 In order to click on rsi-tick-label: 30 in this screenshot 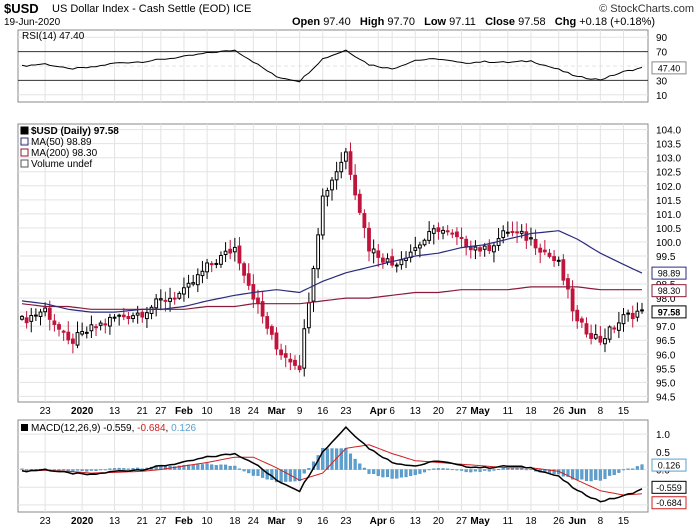, I will do `click(662, 81)`.